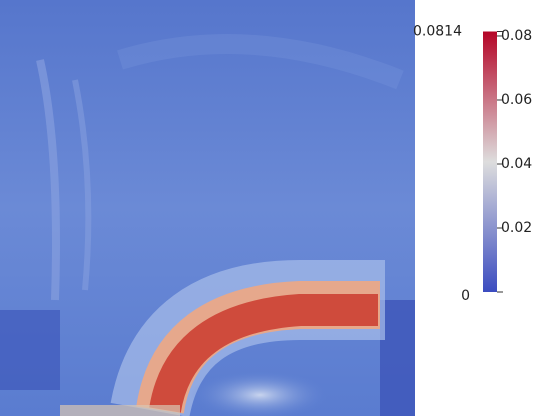 This screenshot has width=537, height=416. What do you see at coordinates (465, 296) in the screenshot?
I see `min-label: 0` at bounding box center [465, 296].